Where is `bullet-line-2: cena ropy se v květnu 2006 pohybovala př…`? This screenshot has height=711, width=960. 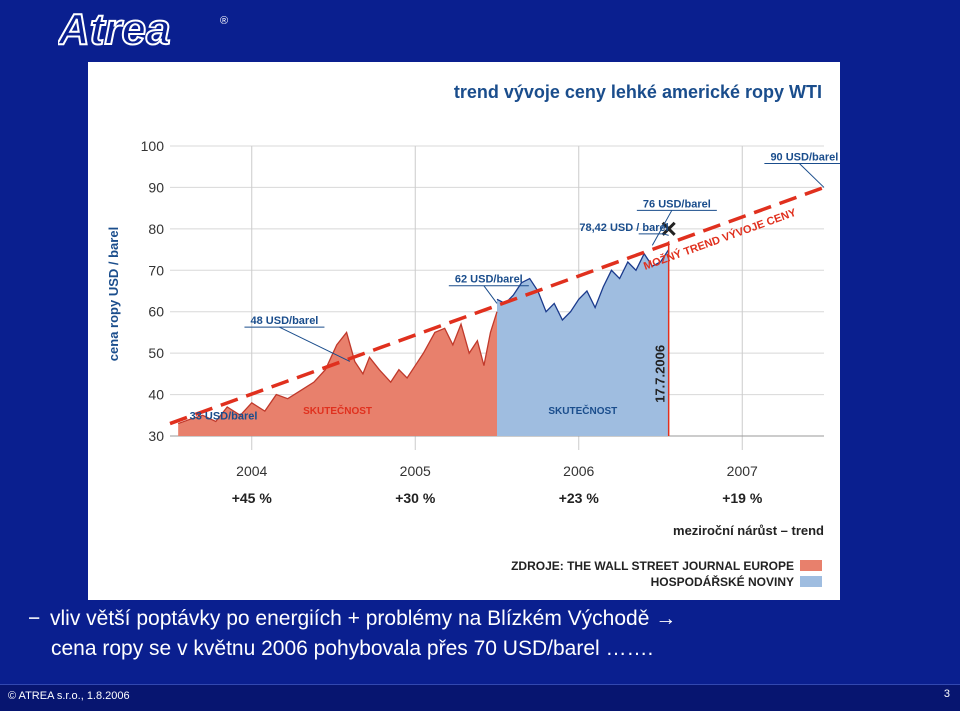
bullet-line-2: cena ropy se v květnu 2006 pohybovala př… is located at coordinates (483, 649).